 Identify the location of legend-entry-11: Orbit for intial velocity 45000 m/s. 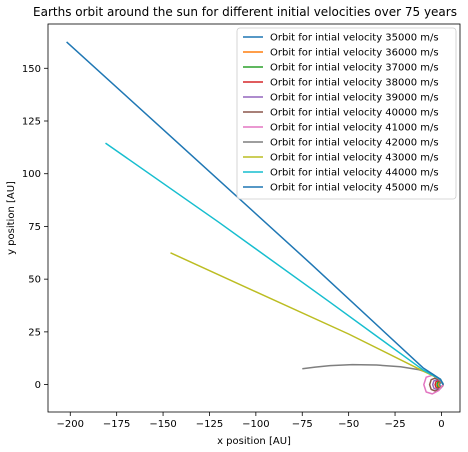
(354, 188).